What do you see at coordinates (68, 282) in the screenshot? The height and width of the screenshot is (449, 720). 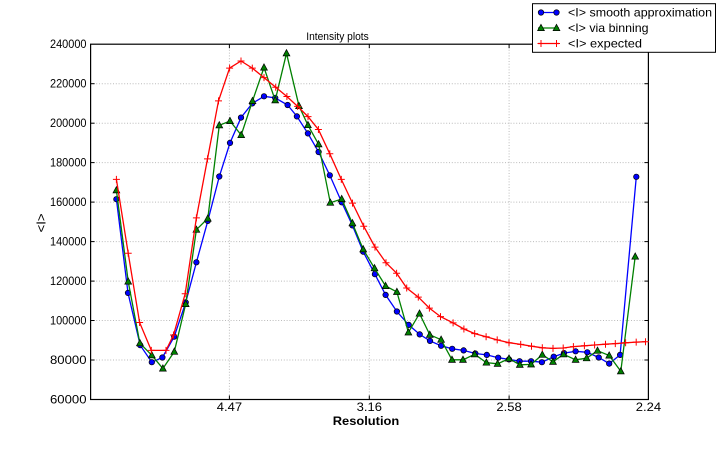 I see `svg-text: 120000` at bounding box center [68, 282].